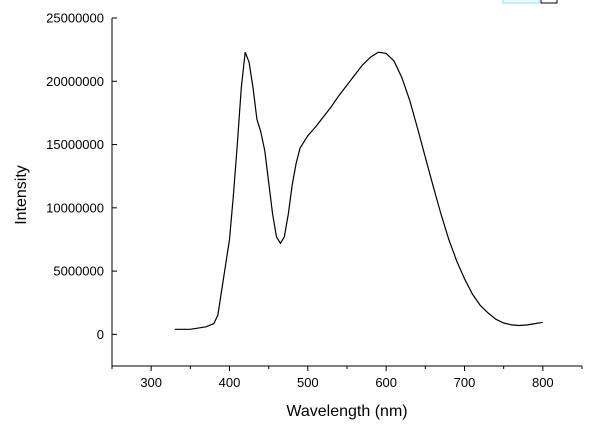 The width and height of the screenshot is (600, 432). Describe the element at coordinates (100, 334) in the screenshot. I see `y-tick-label: 0` at that location.